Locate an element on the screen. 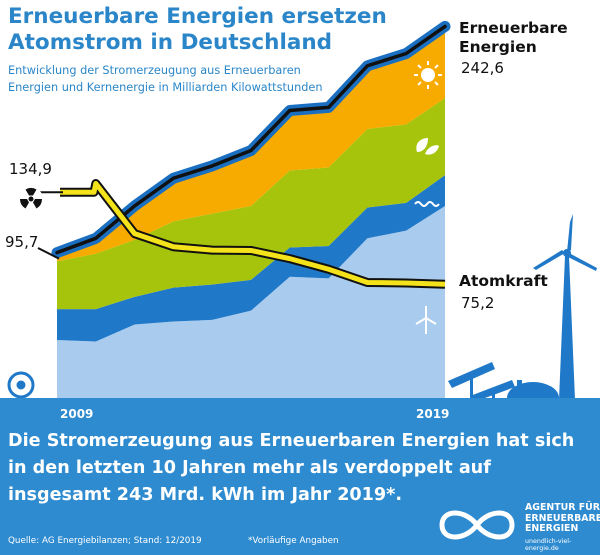 This screenshot has height=555, width=600. nuclear-start-value: 134,9 is located at coordinates (30, 169).